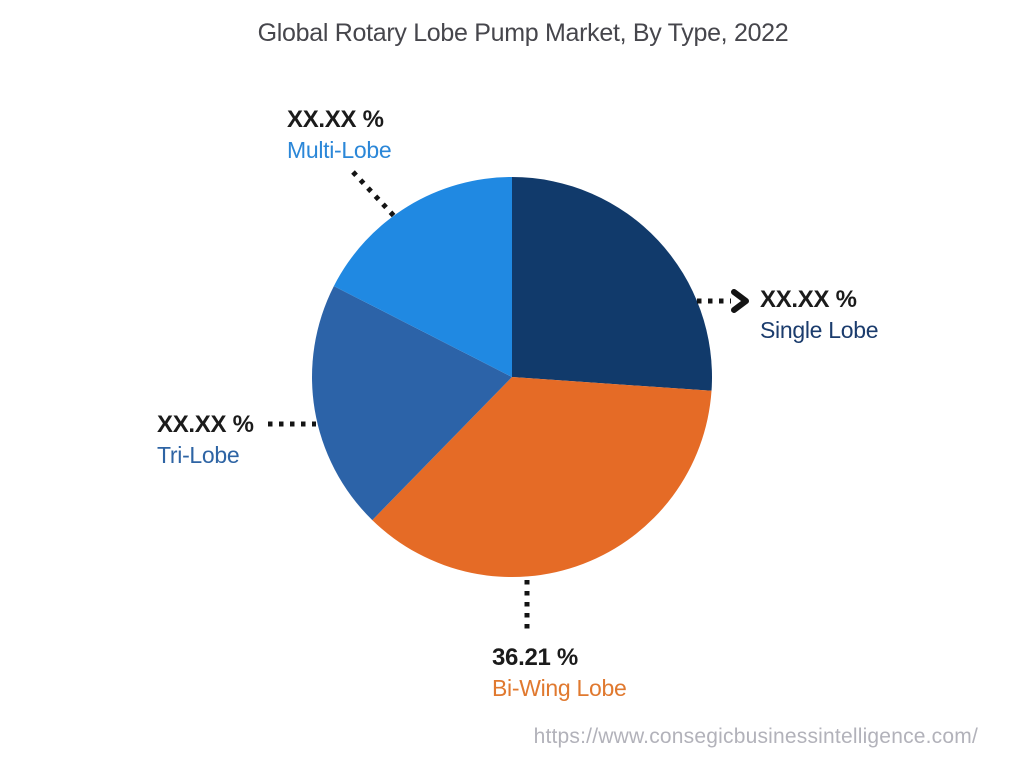 The height and width of the screenshot is (768, 1024). I want to click on callout-single-lobe-value: XX.XX %, so click(808, 299).